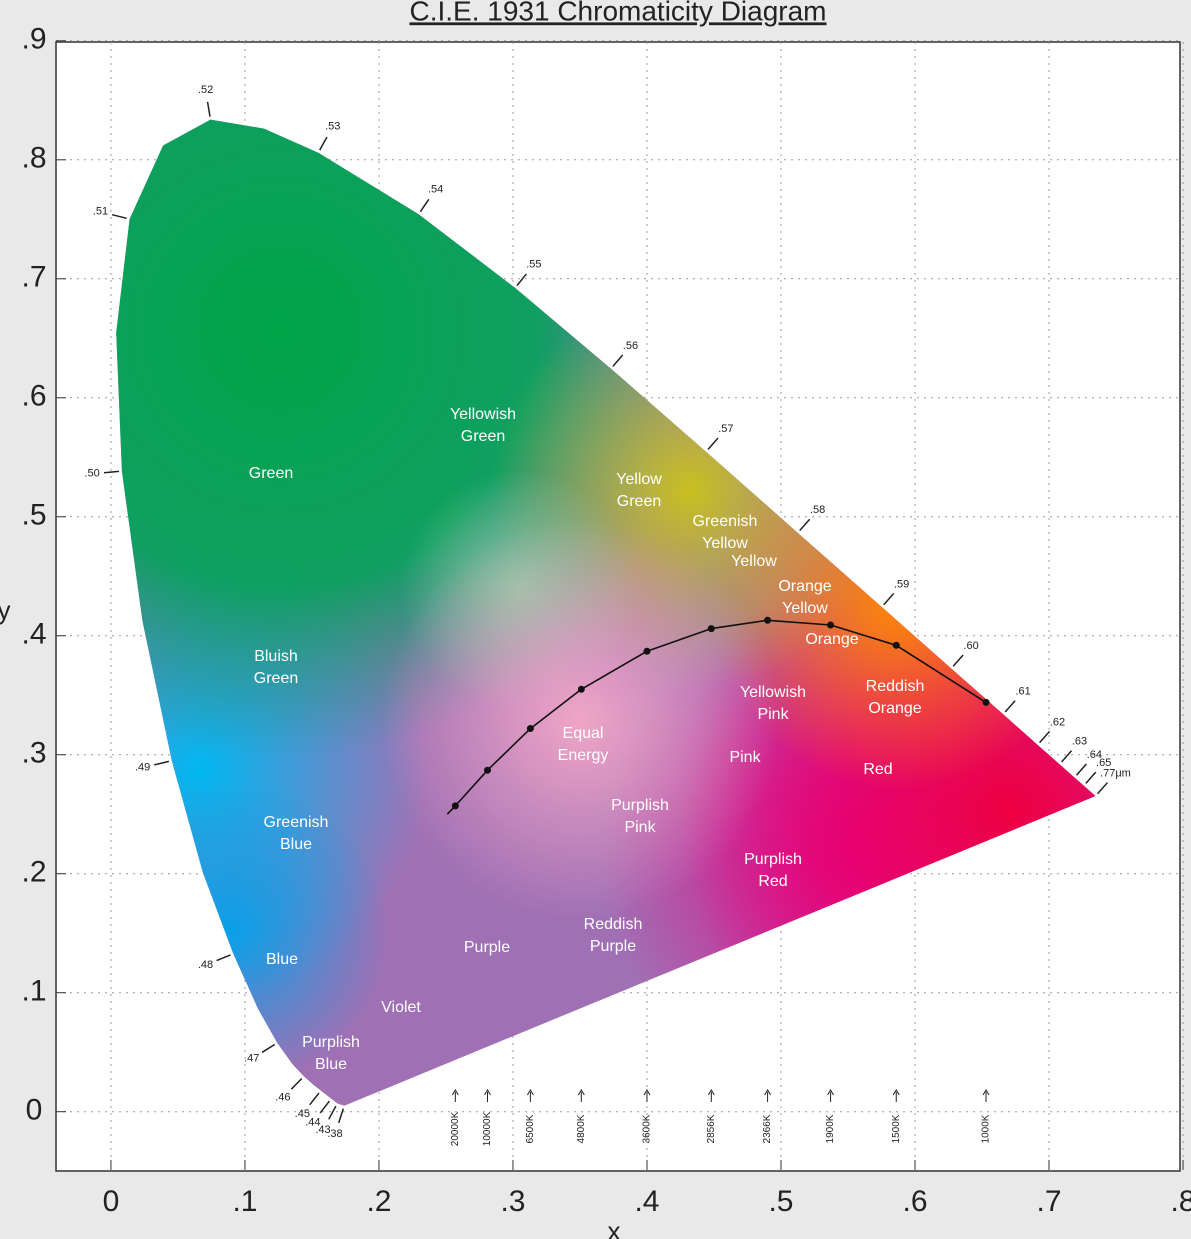 The image size is (1191, 1239). What do you see at coordinates (142, 768) in the screenshot?
I see `wavelength-label: .49` at bounding box center [142, 768].